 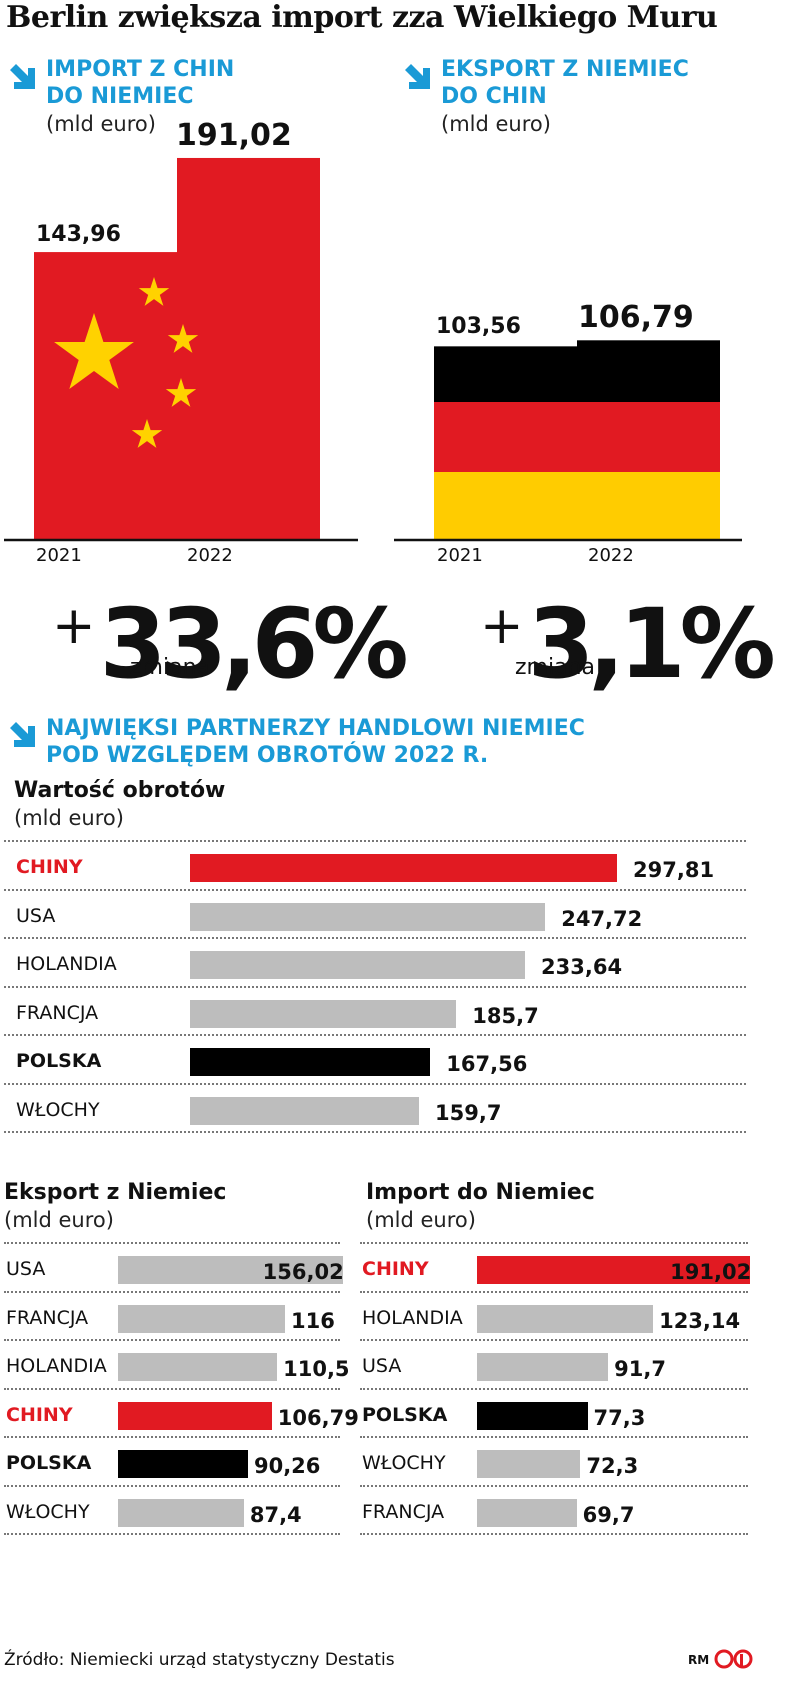 What do you see at coordinates (674, 870) in the screenshot?
I see `value-label: 297,81` at bounding box center [674, 870].